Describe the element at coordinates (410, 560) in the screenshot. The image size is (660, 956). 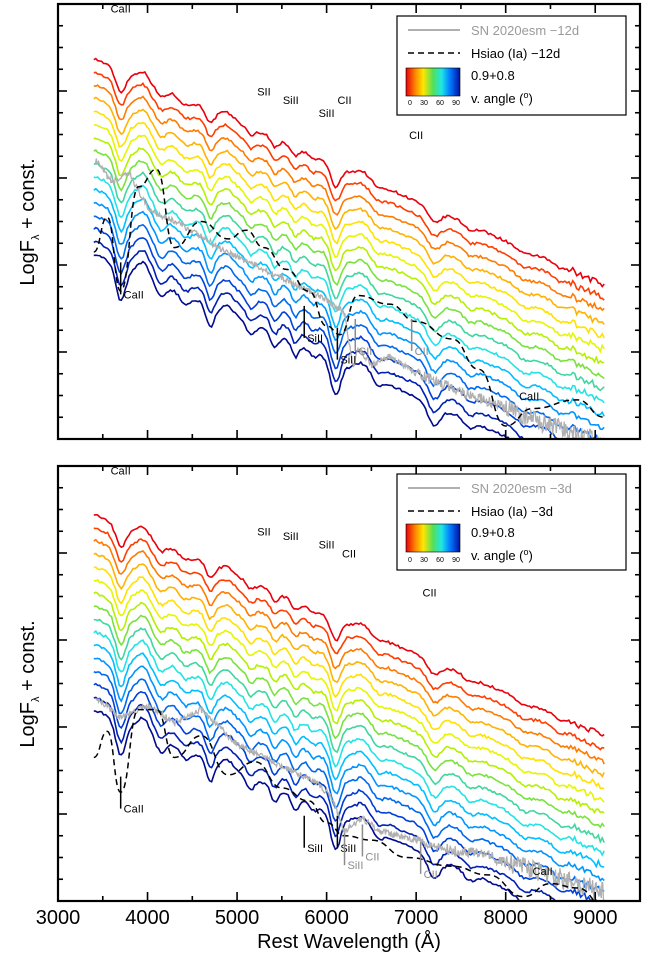
I see `bottom-colorbar-tick-0: 0` at that location.